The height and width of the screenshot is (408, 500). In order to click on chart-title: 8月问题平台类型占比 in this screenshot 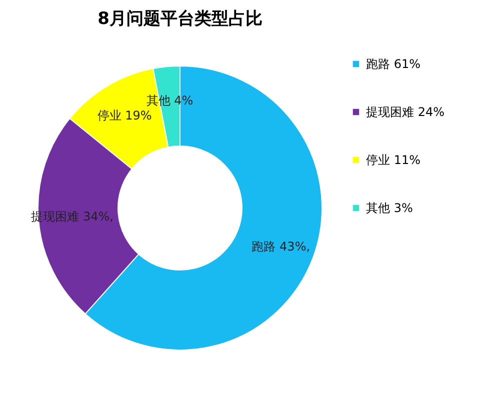, I will do `click(180, 19)`.